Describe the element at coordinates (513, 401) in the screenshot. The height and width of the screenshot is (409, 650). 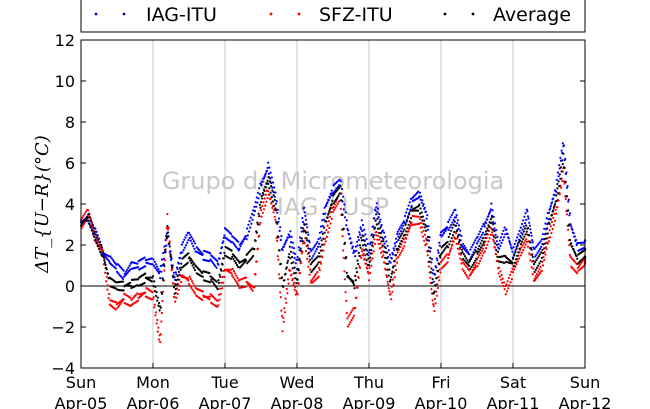
I see `x-tick-label-date: Apr-11` at that location.